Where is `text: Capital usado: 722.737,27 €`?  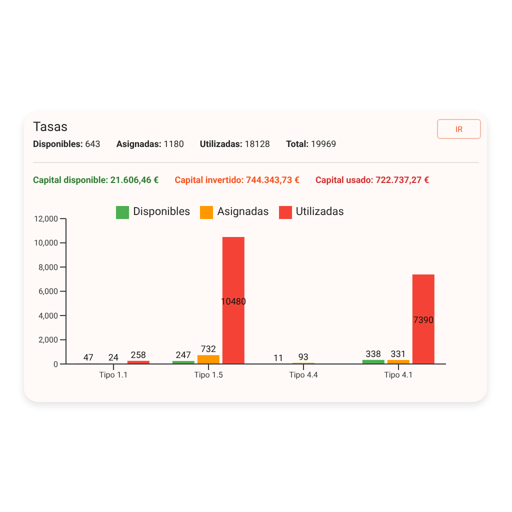 text: Capital usado: 722.737,27 € is located at coordinates (373, 181).